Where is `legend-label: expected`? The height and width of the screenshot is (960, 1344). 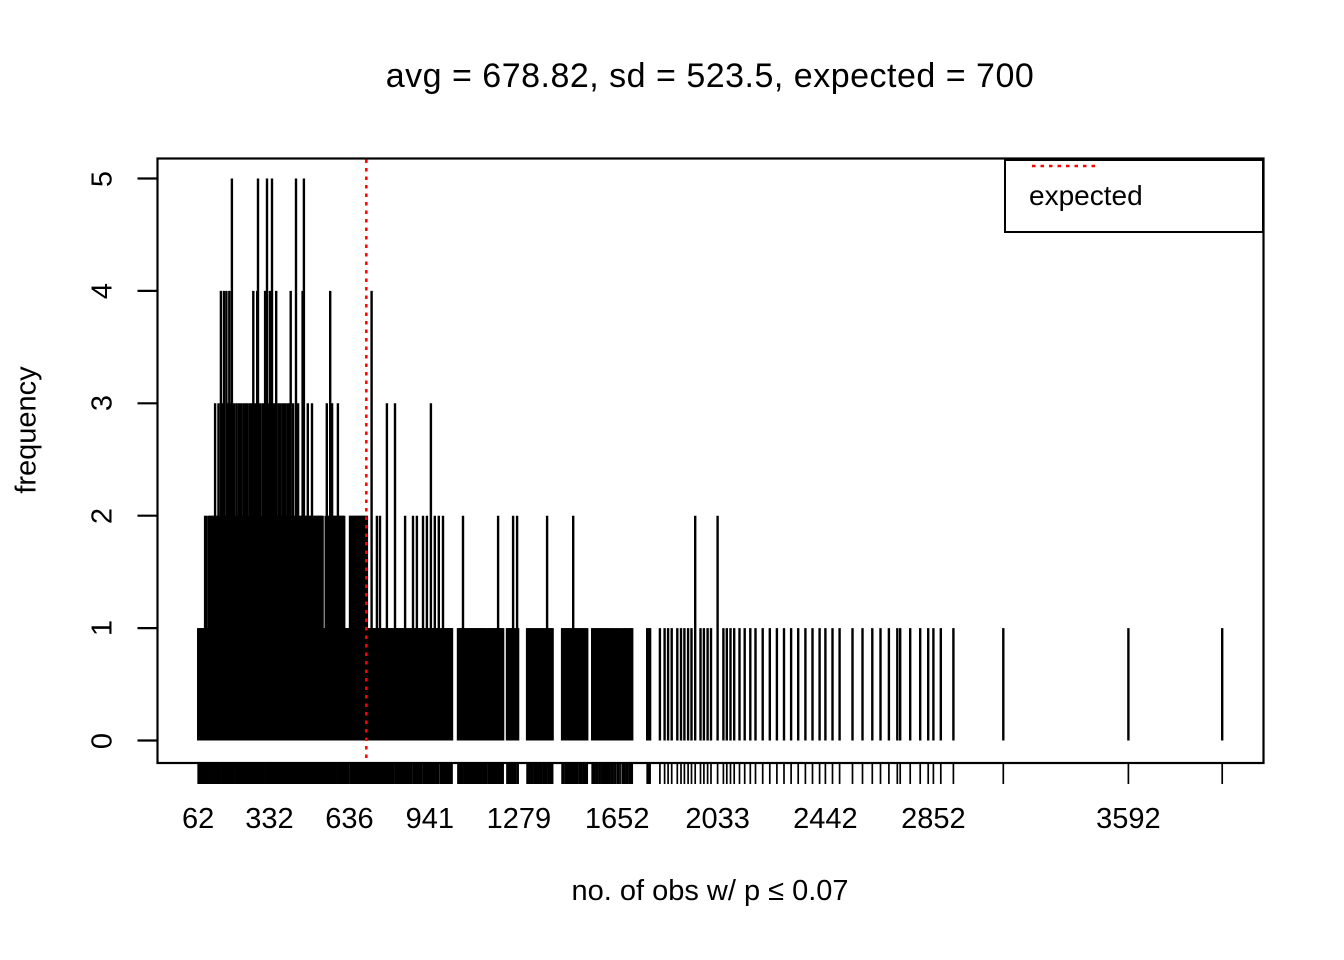
legend-label: expected is located at coordinates (1086, 195).